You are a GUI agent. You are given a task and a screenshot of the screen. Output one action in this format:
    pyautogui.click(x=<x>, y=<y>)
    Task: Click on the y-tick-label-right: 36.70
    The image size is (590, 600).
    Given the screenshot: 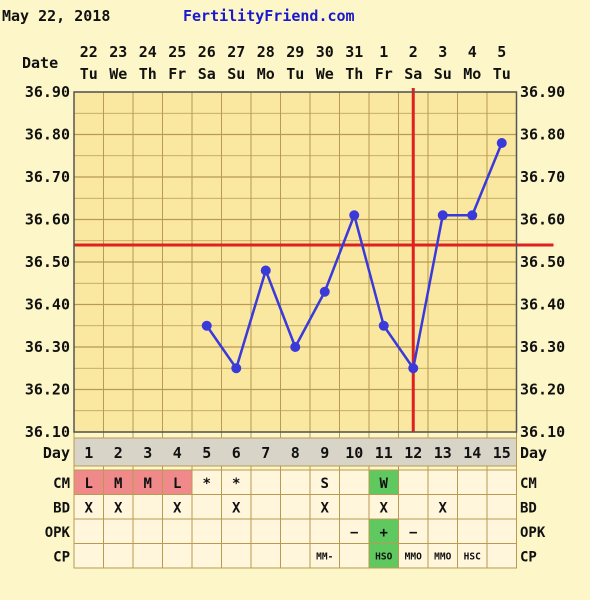 What is the action you would take?
    pyautogui.click(x=542, y=177)
    